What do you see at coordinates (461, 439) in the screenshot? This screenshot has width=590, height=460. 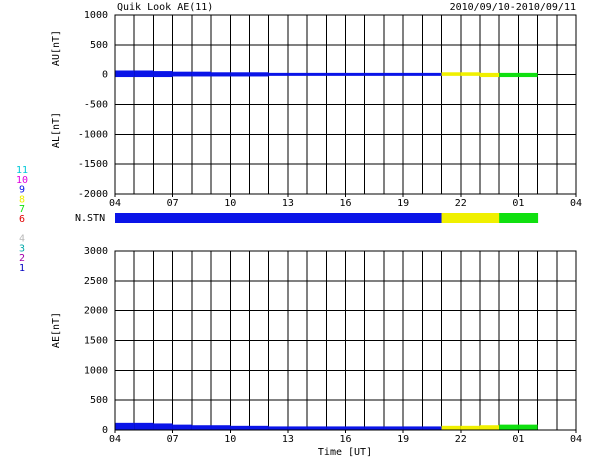 I see `x-tick-label: 22` at bounding box center [461, 439].